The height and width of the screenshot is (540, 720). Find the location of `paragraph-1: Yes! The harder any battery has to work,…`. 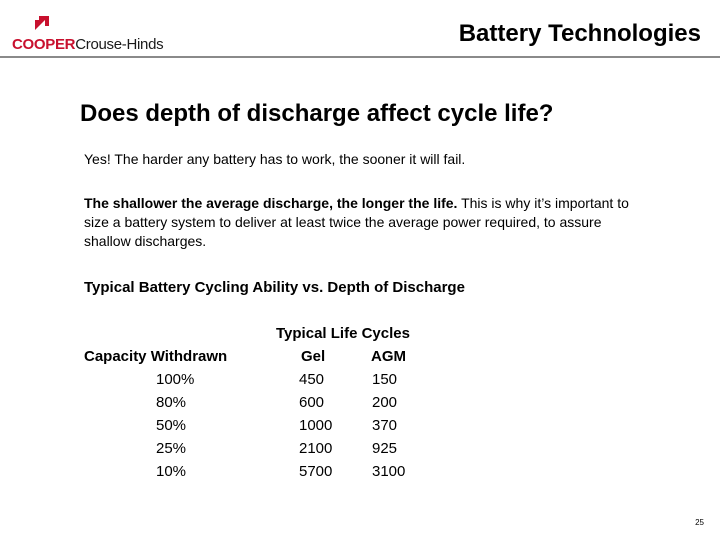

paragraph-1: Yes! The harder any battery has to work,… is located at coordinates (275, 159).